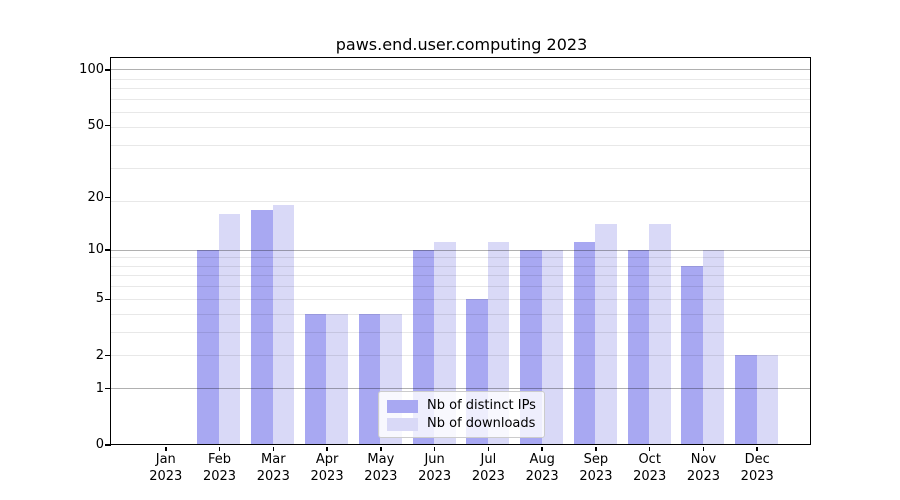 The width and height of the screenshot is (900, 500). I want to click on x-axis-tick-label: Sep 2023, so click(596, 468).